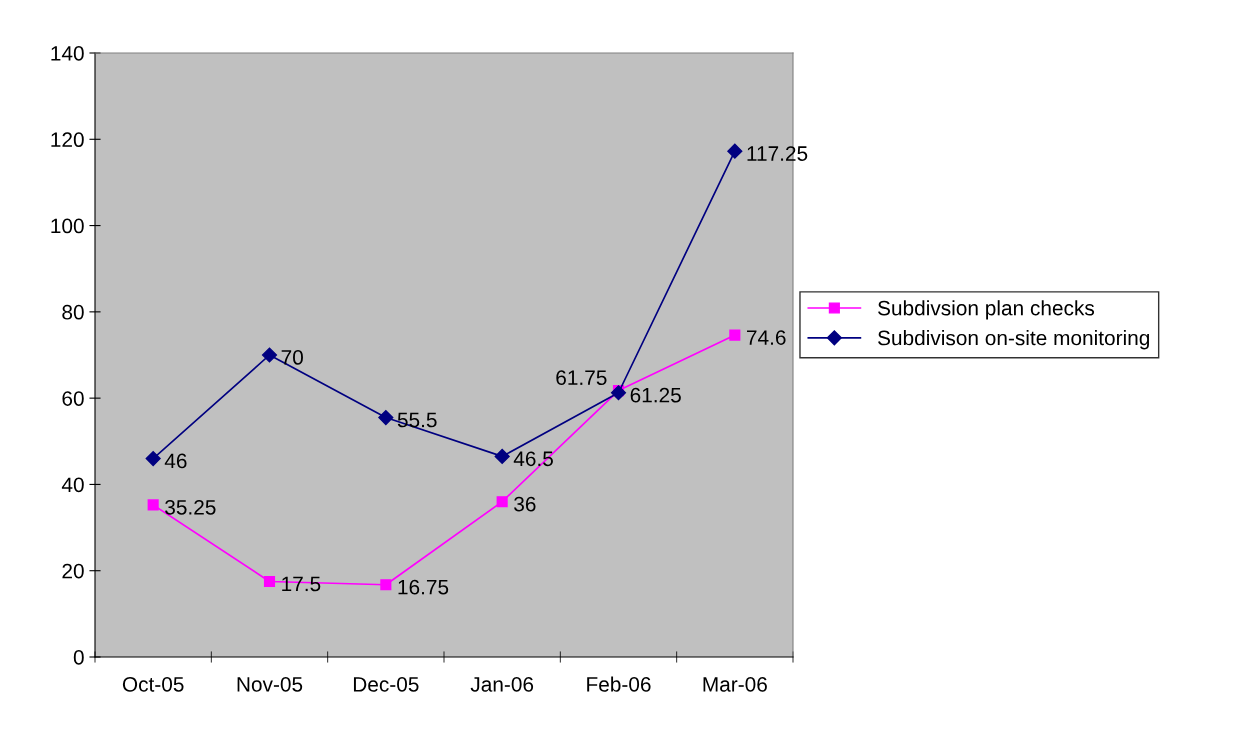 Image resolution: width=1234 pixels, height=729 pixels. Describe the element at coordinates (190, 507) in the screenshot. I see `data-label: 35.25` at that location.